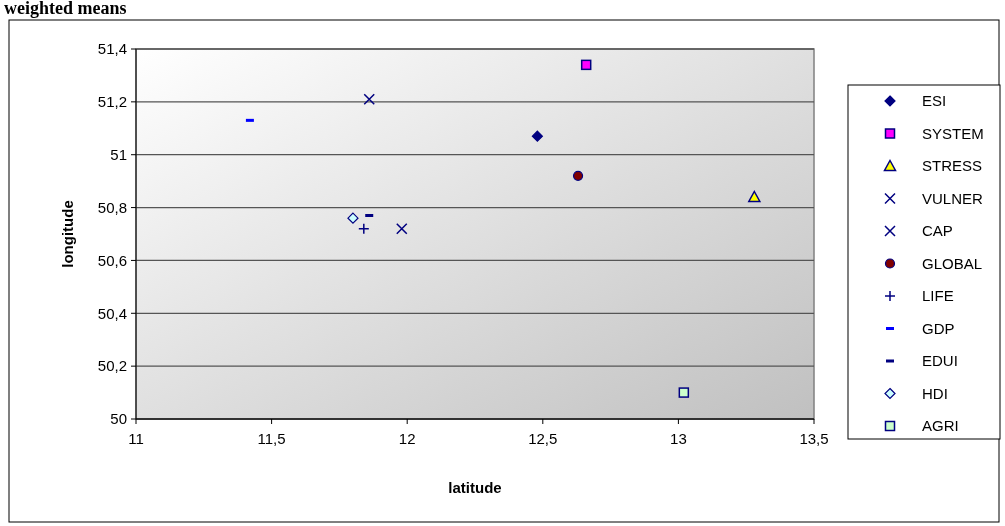  Describe the element at coordinates (112, 102) in the screenshot. I see `y-tick-label: 51,2` at that location.